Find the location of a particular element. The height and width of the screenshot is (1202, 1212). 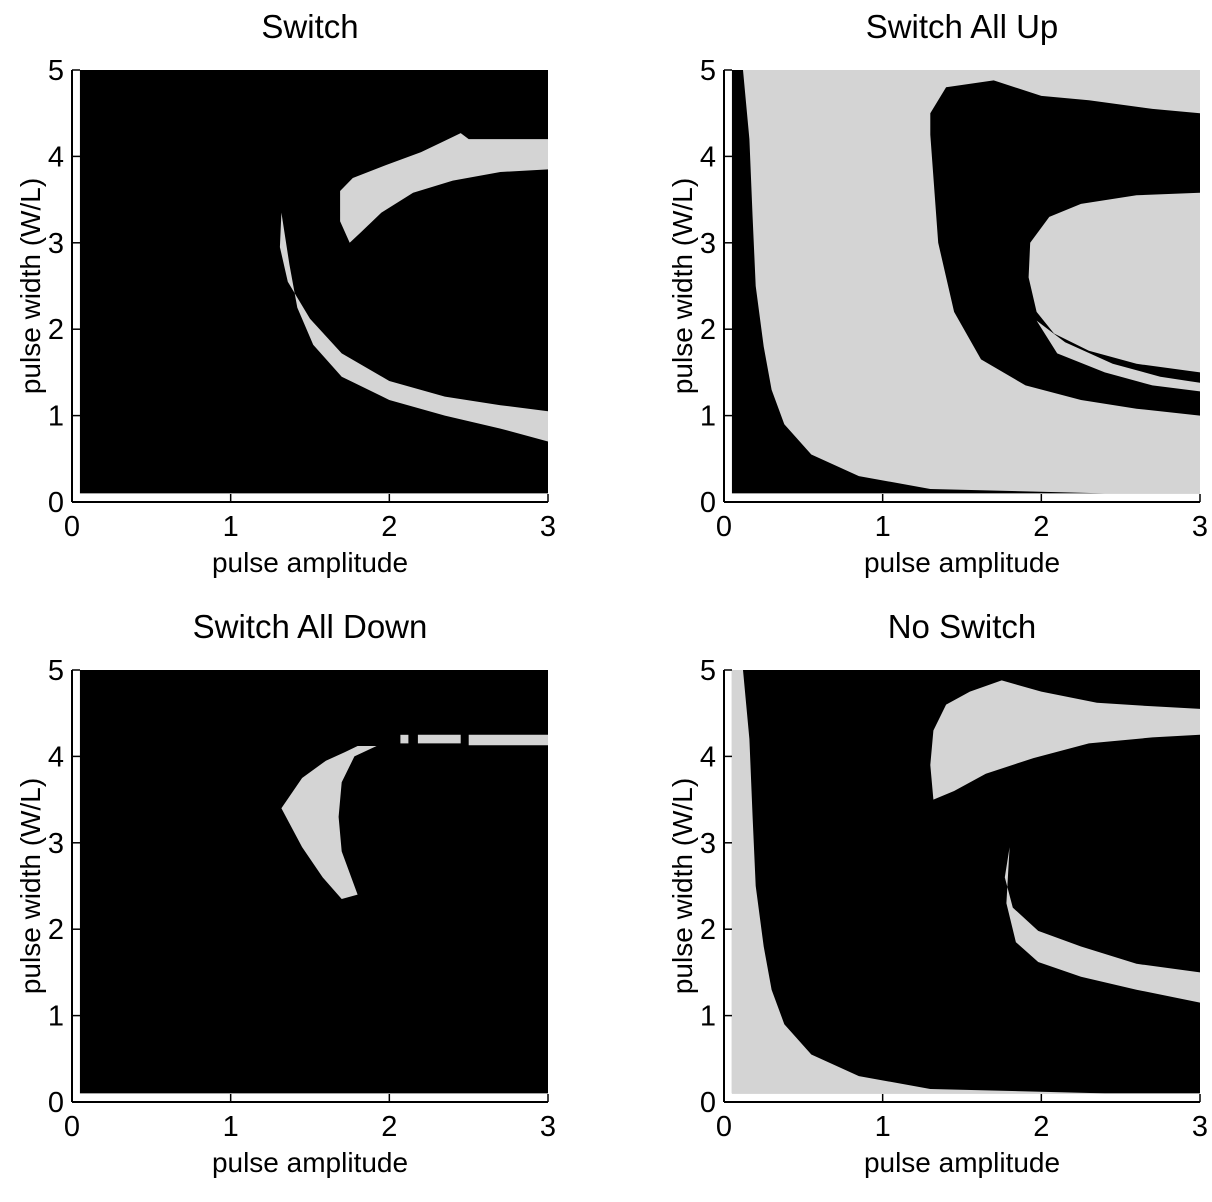

heatmap-region-dark is located at coordinates (1065, 248).